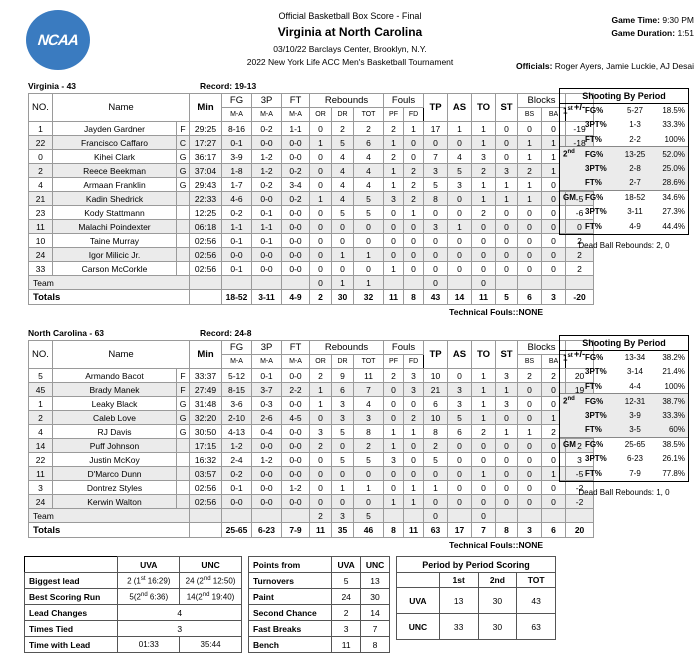 The width and height of the screenshot is (700, 665). Describe the element at coordinates (671, 429) in the screenshot. I see `shooting-percentage: 60%` at that location.